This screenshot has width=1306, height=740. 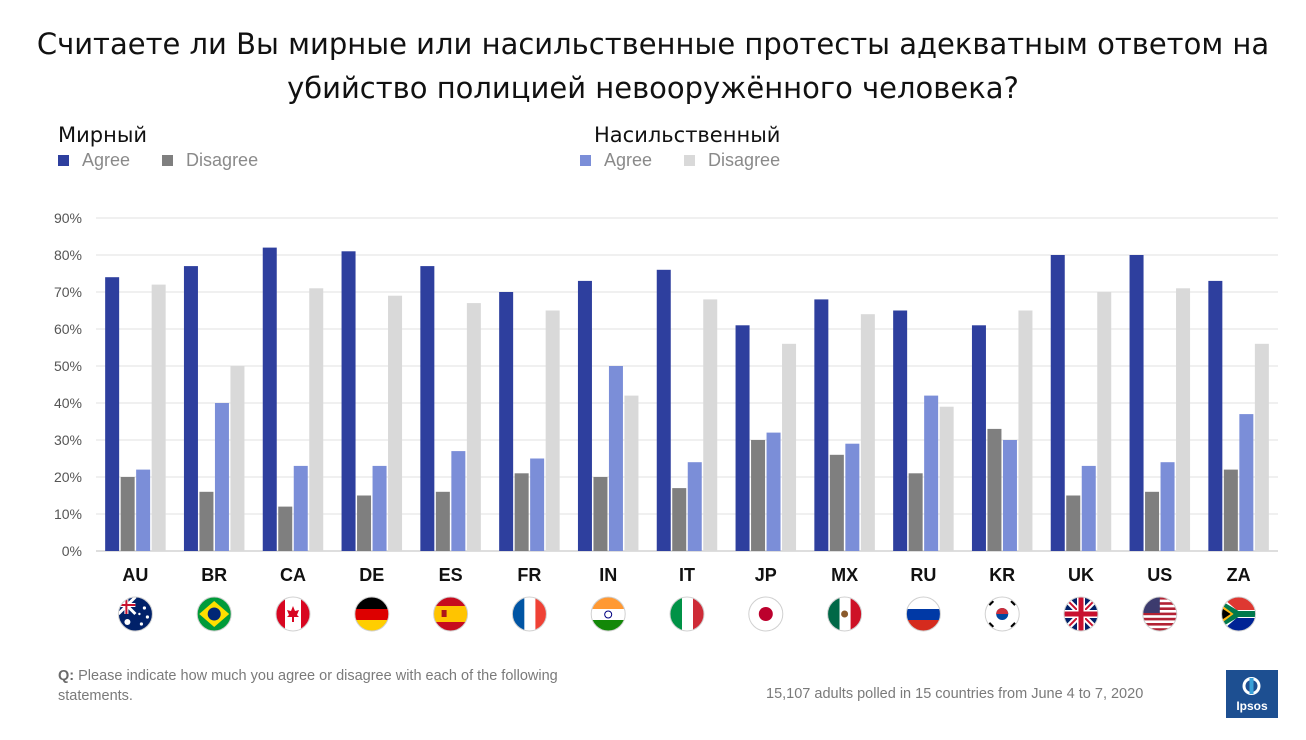 I want to click on x-category-label: UK, so click(x=1081, y=575).